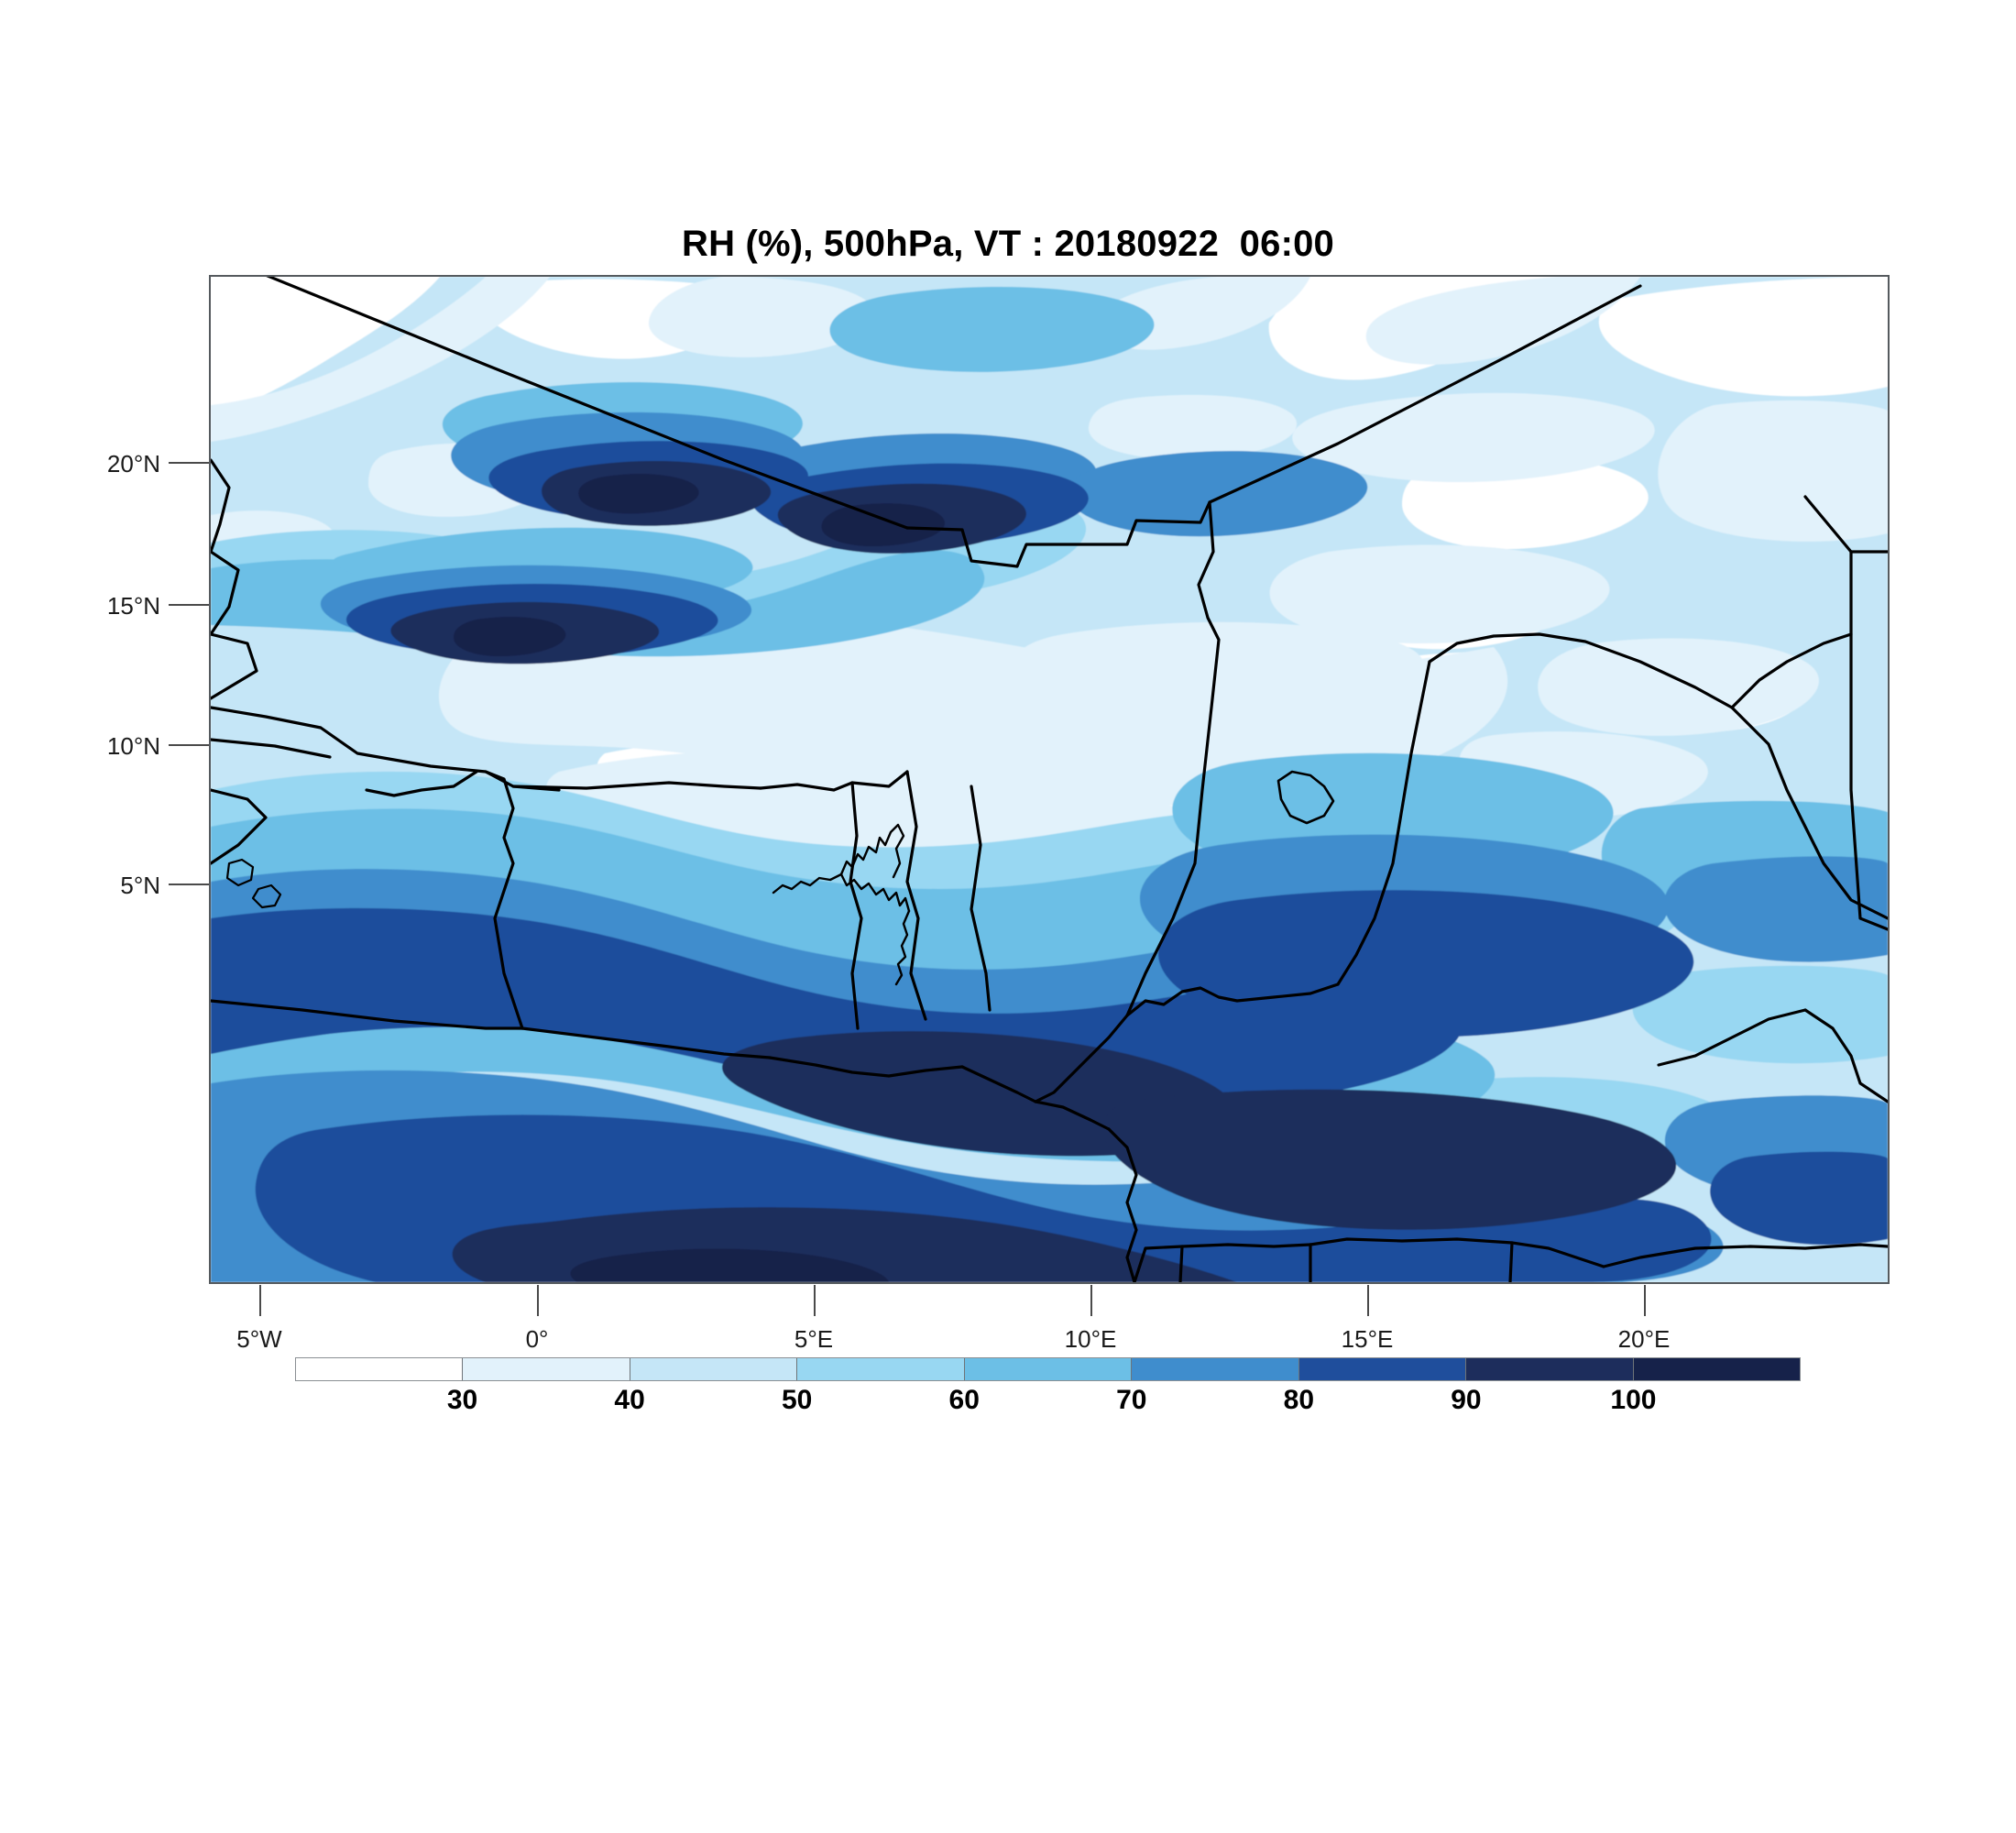  Describe the element at coordinates (1007, 244) in the screenshot. I see `page-title: RH (%), 500hPa, VT : 20180922 06:00` at that location.